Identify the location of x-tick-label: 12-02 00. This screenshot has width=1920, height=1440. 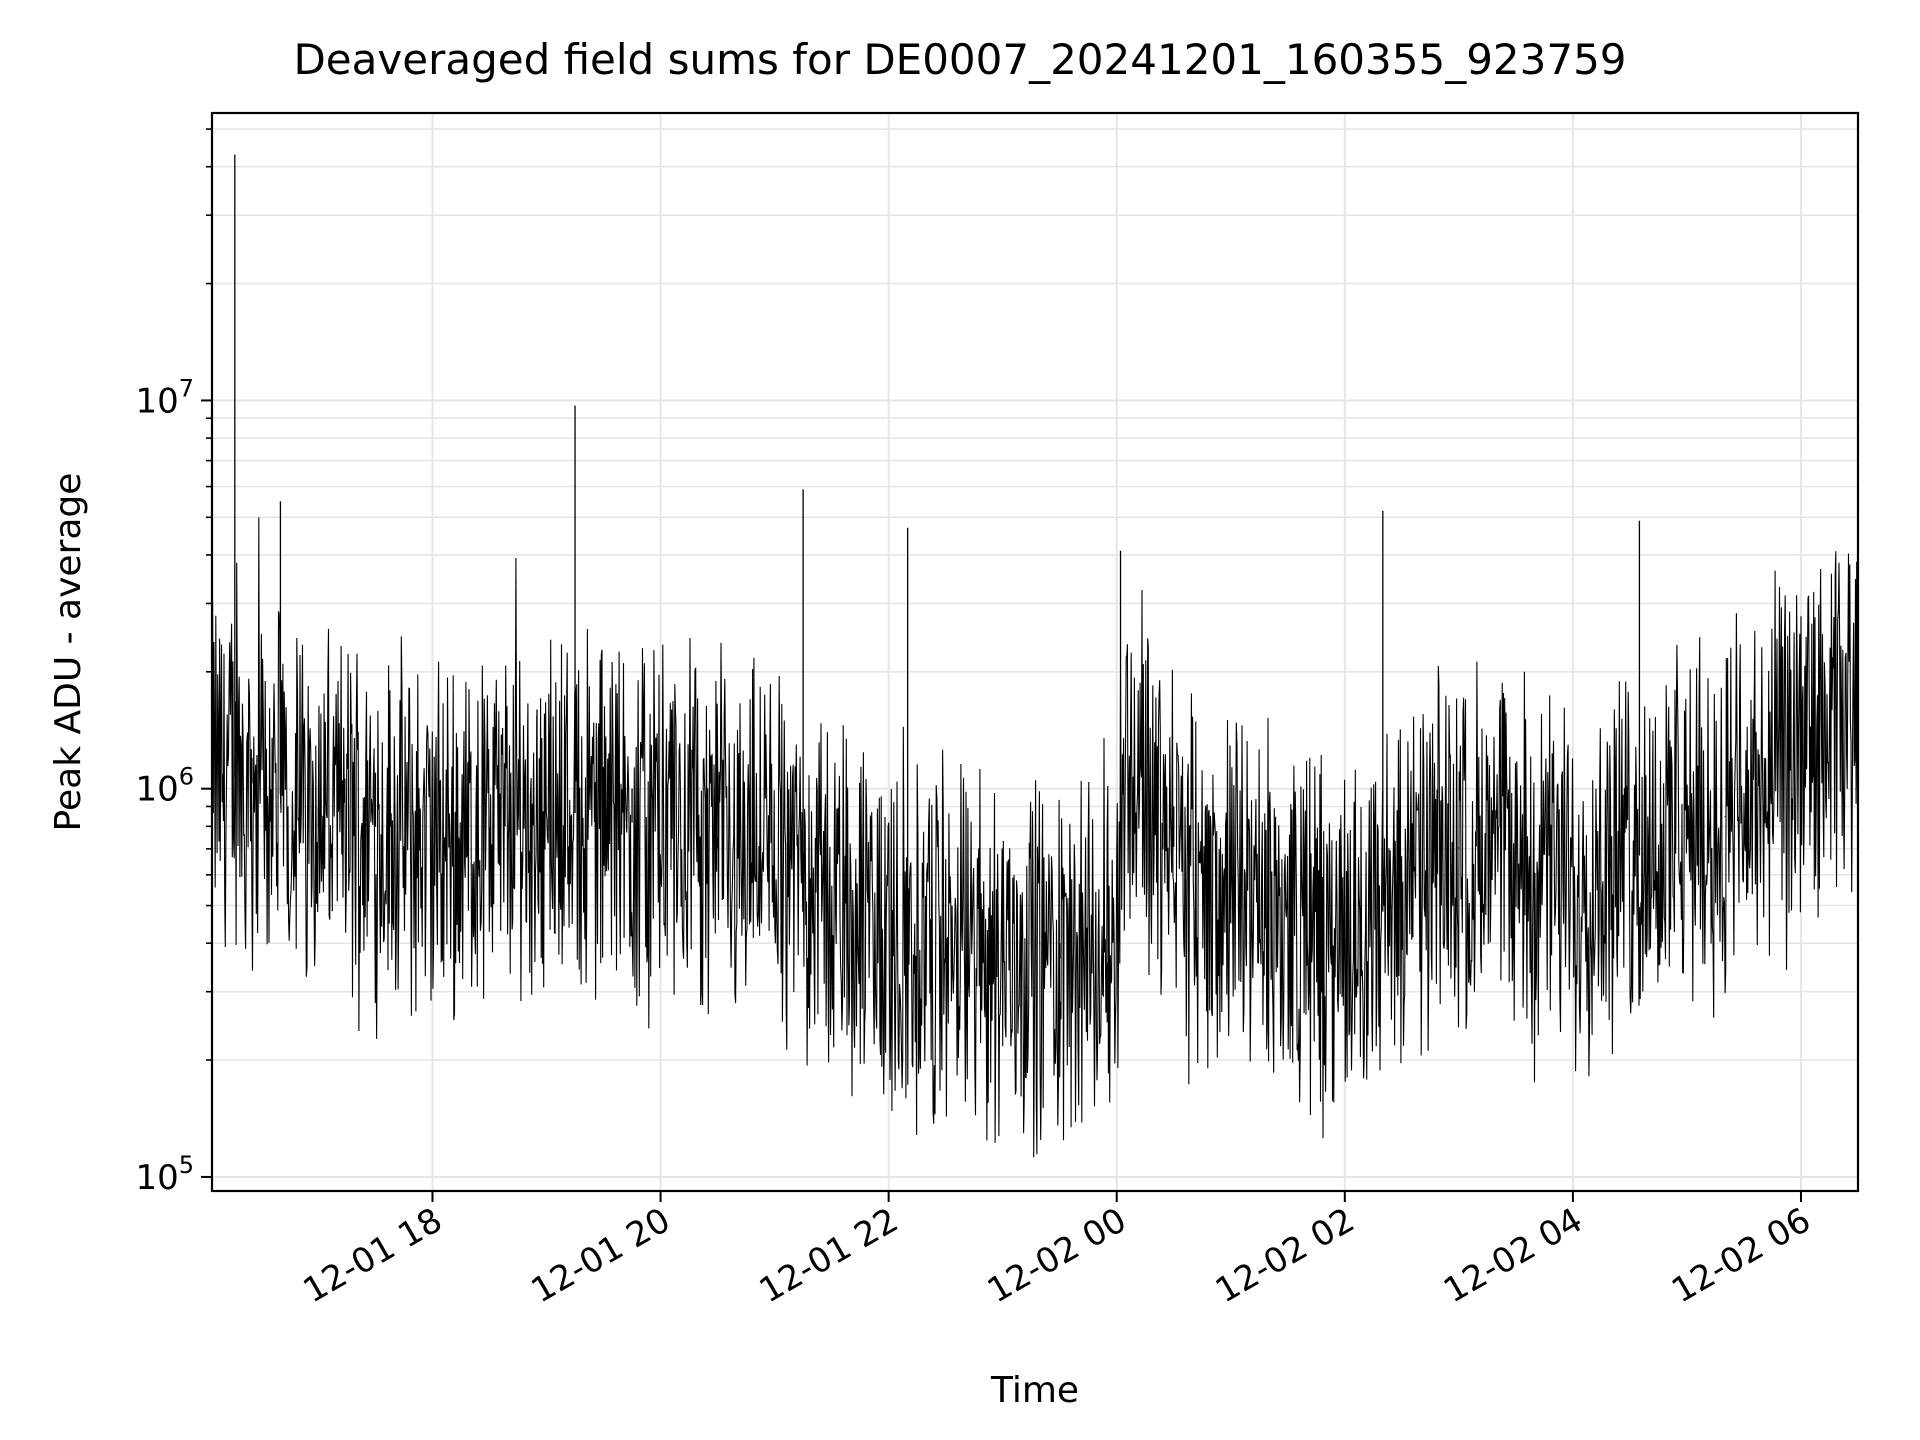
(1057, 1255).